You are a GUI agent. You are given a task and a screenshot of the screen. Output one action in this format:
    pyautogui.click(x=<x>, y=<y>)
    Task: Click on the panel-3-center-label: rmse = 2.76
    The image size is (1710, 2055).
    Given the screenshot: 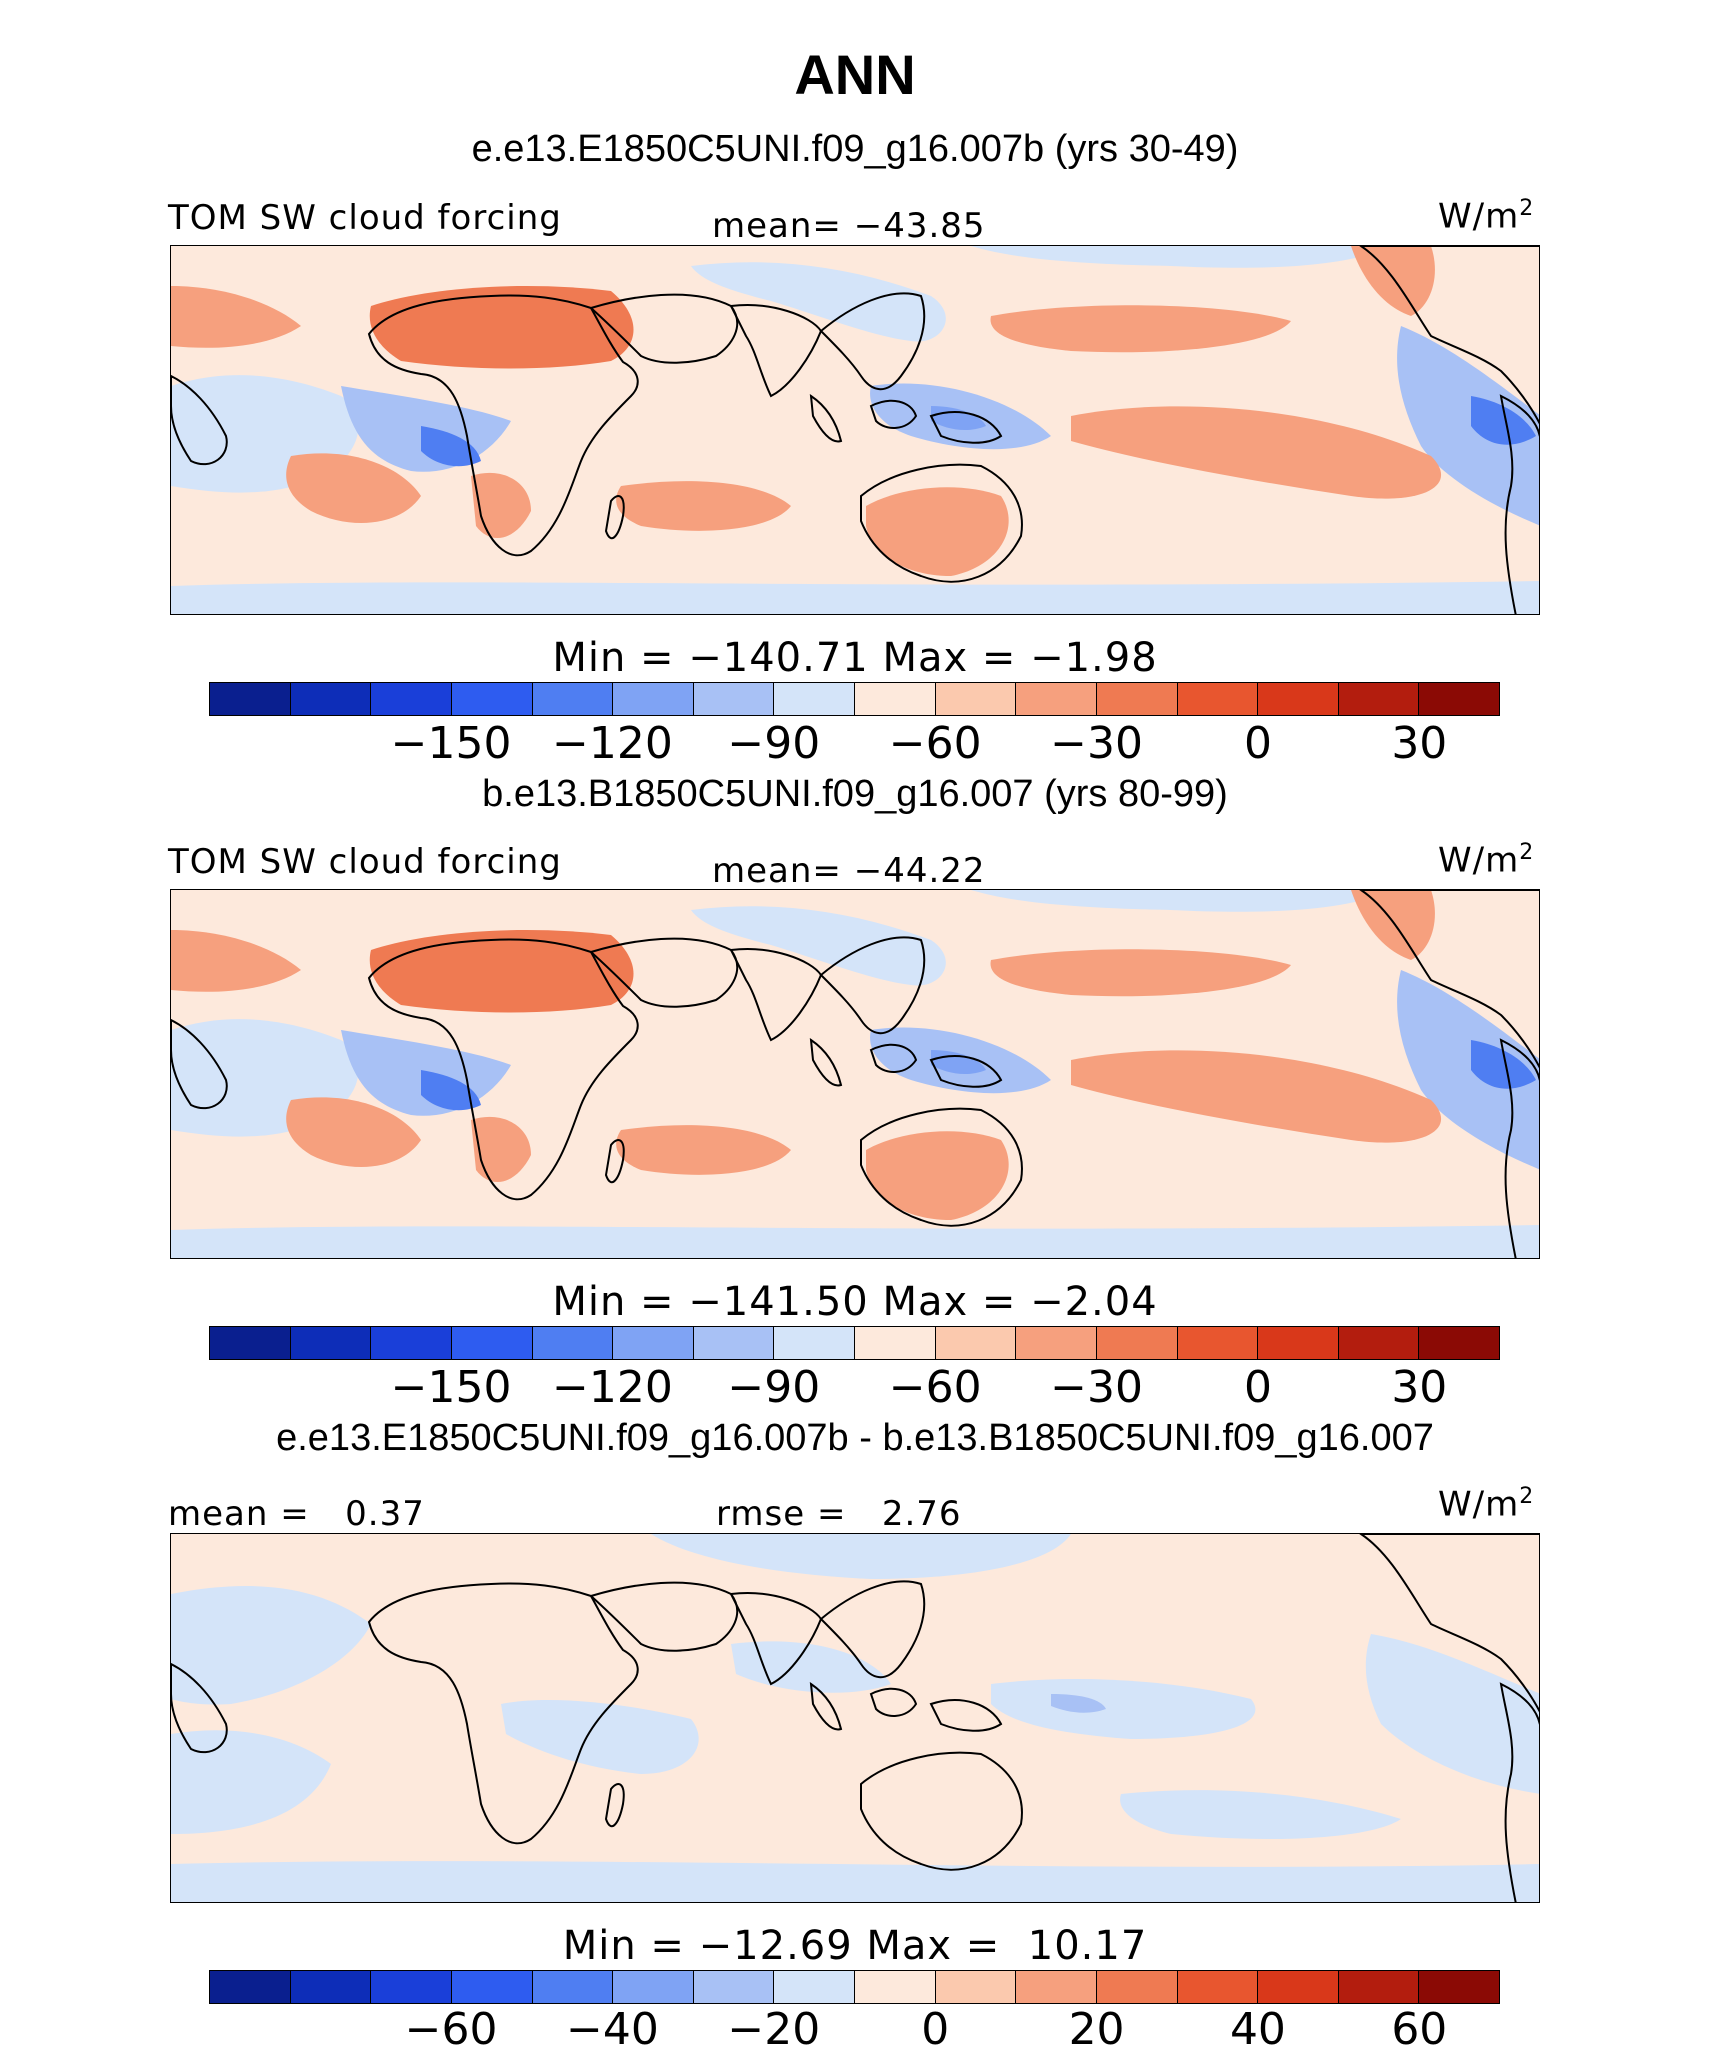 What is the action you would take?
    pyautogui.click(x=839, y=1514)
    